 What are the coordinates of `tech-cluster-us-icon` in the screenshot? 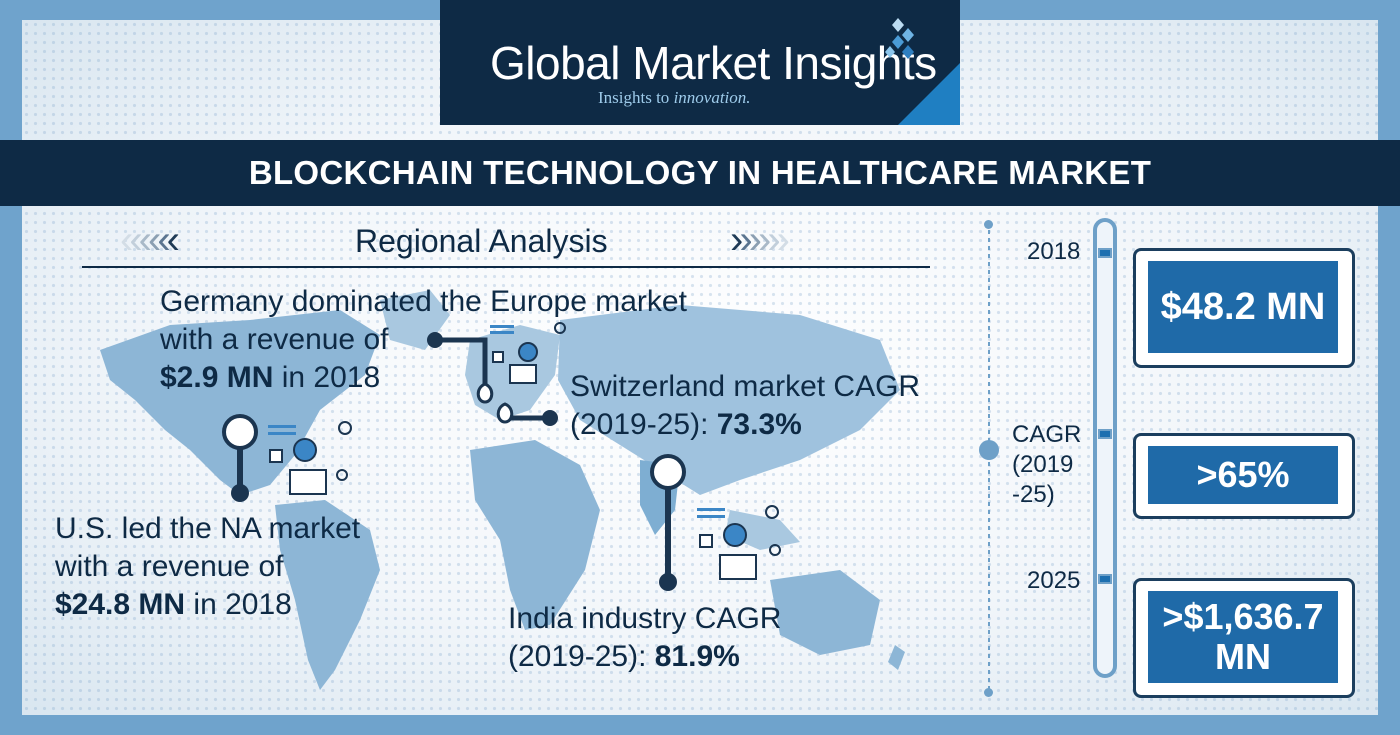 It's located at (310, 458).